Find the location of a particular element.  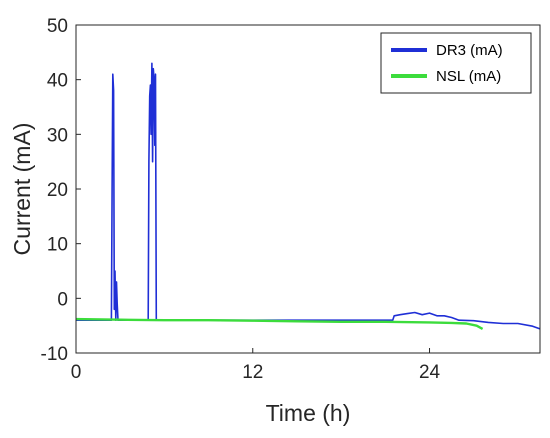

legend-label-dr3: DR3 (mA) is located at coordinates (469, 50).